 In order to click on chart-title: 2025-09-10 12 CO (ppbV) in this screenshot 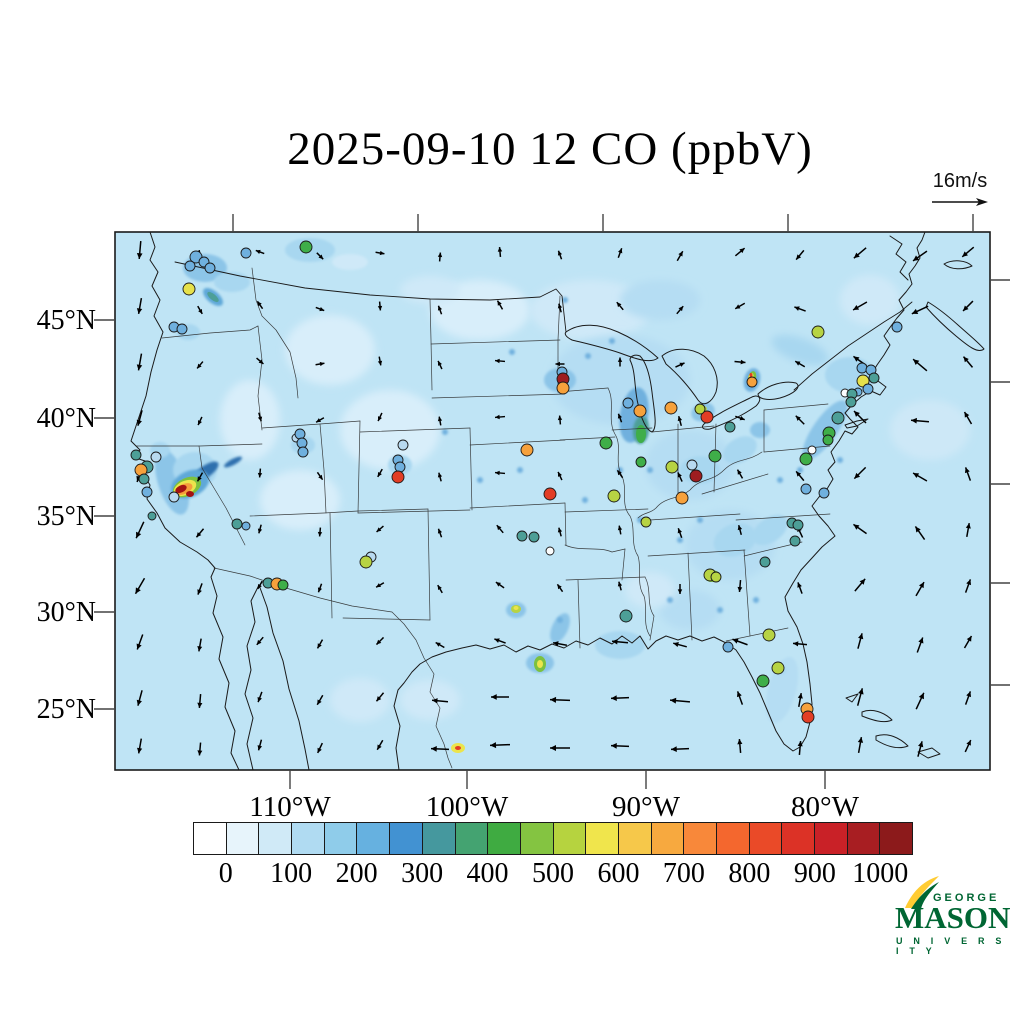, I will do `click(550, 149)`.